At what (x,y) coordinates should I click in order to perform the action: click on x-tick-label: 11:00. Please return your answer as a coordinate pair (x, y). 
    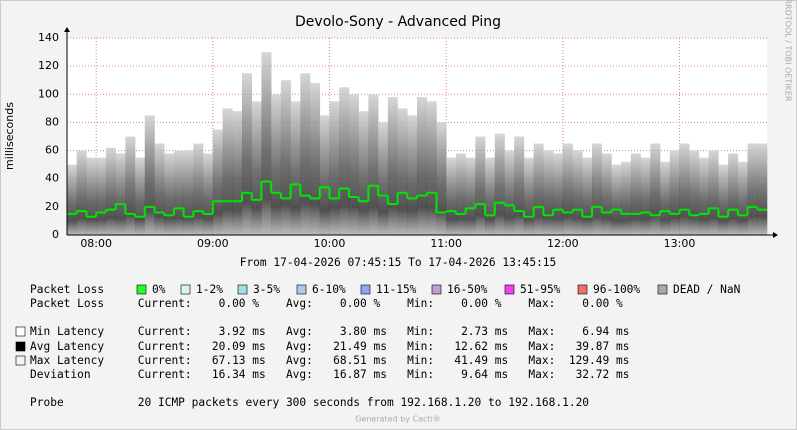
    Looking at the image, I should click on (446, 243).